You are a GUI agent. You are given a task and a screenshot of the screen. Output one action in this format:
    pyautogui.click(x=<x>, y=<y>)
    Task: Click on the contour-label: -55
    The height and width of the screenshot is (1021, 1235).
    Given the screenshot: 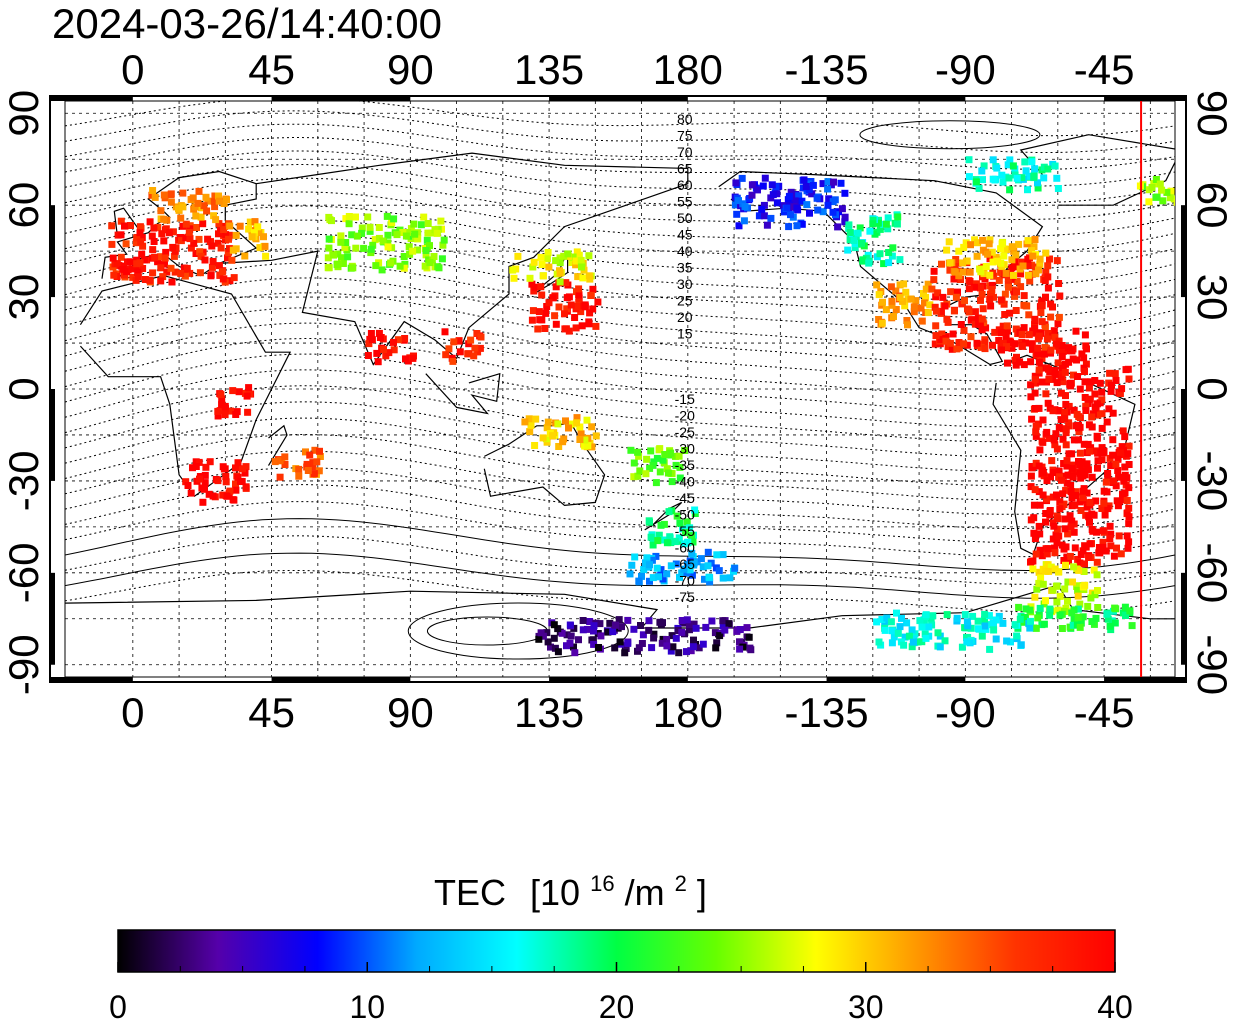 What is the action you would take?
    pyautogui.click(x=685, y=531)
    